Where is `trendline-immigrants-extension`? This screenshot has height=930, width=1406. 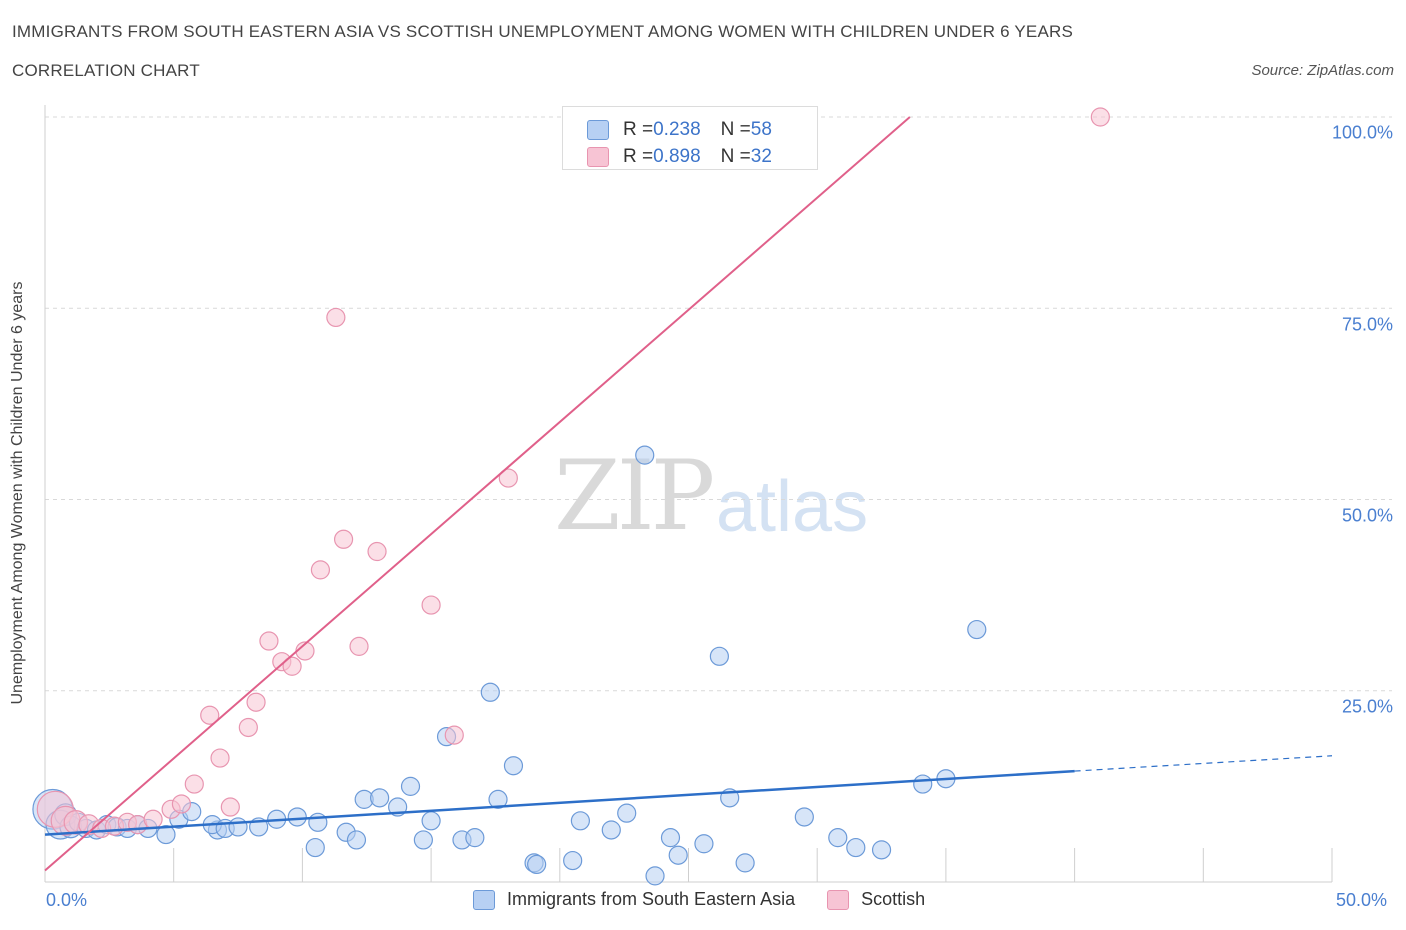
trendline-immigrants-extension is located at coordinates (1203, 763).